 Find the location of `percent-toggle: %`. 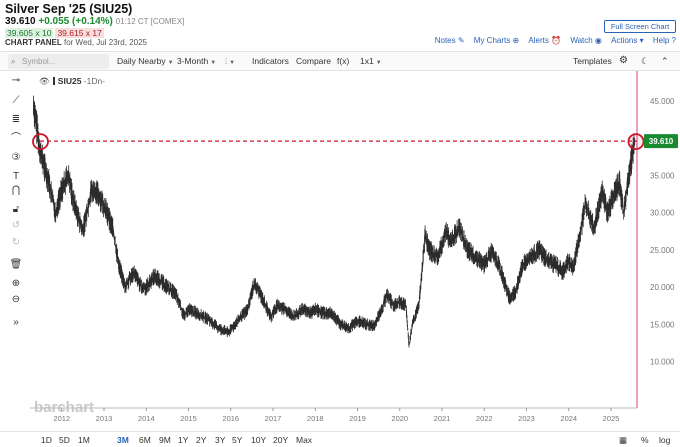

percent-toggle: % is located at coordinates (645, 440).